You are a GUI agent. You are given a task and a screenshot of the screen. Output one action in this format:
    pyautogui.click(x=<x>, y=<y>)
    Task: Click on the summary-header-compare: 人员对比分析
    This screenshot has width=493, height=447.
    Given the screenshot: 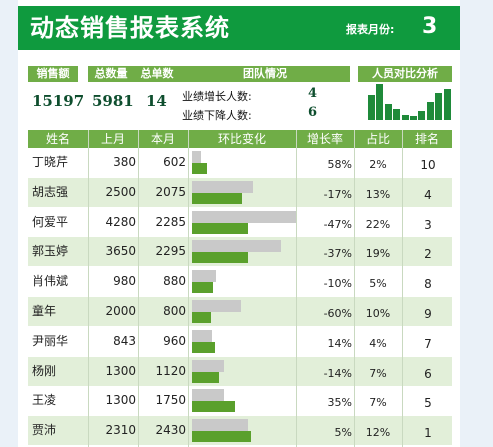 What is the action you would take?
    pyautogui.click(x=405, y=74)
    